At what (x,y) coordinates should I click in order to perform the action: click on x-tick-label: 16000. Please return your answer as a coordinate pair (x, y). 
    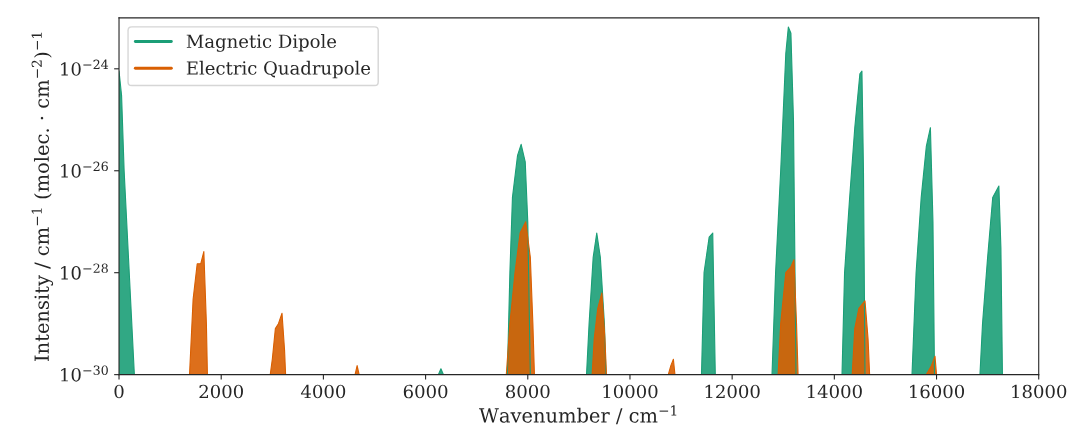
    Looking at the image, I should click on (937, 391).